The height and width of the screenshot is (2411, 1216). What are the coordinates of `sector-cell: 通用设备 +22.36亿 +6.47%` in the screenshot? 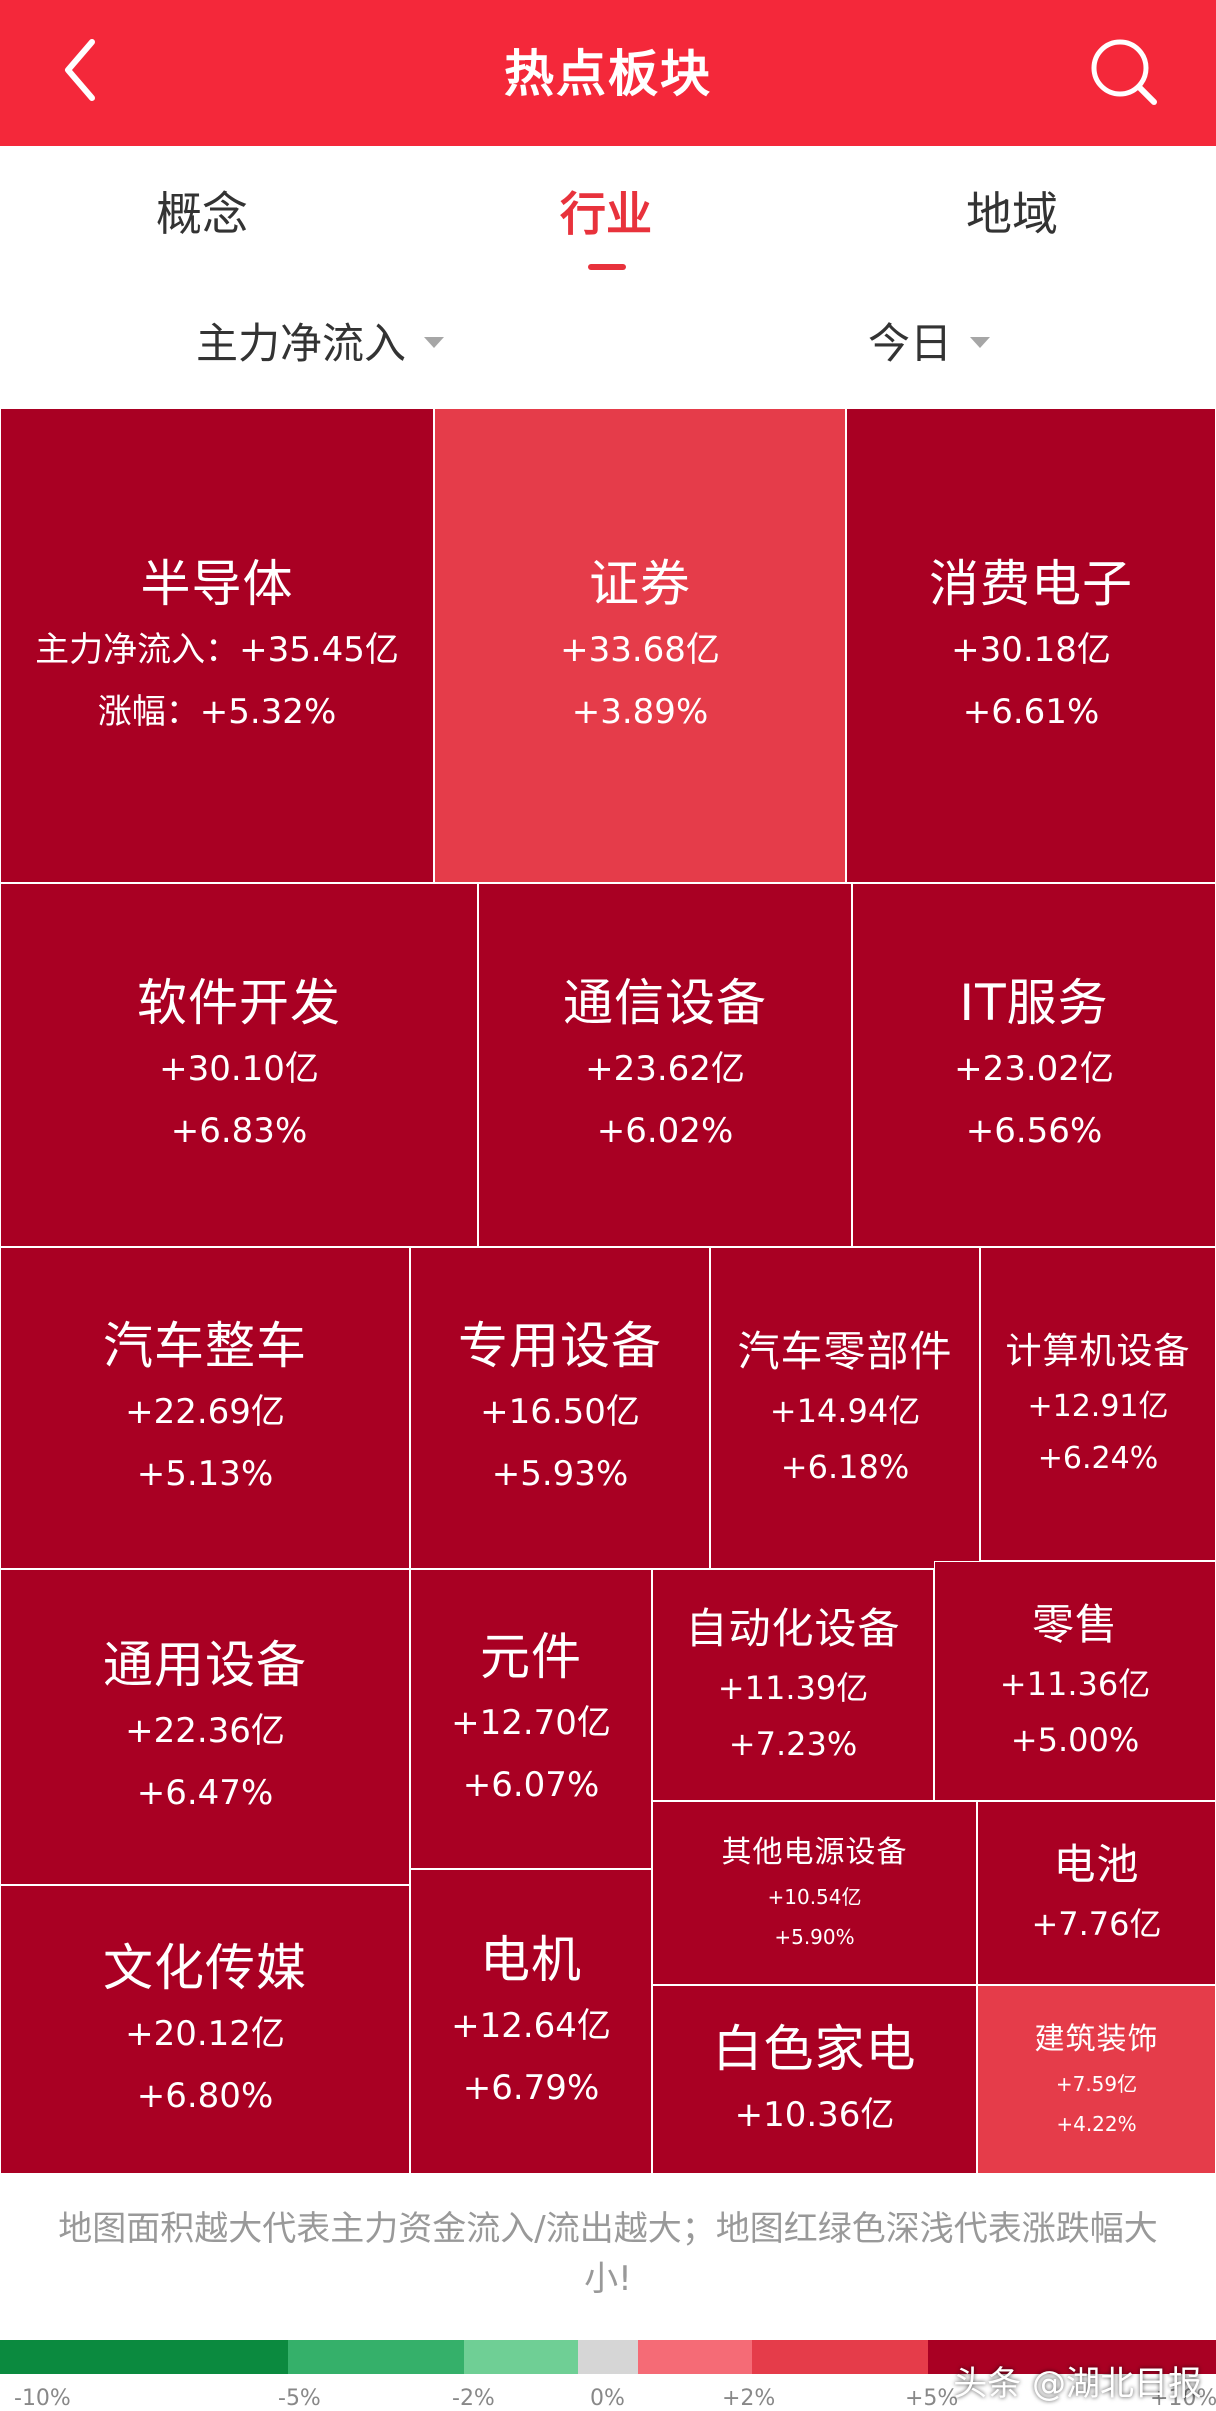 It's located at (205, 1727).